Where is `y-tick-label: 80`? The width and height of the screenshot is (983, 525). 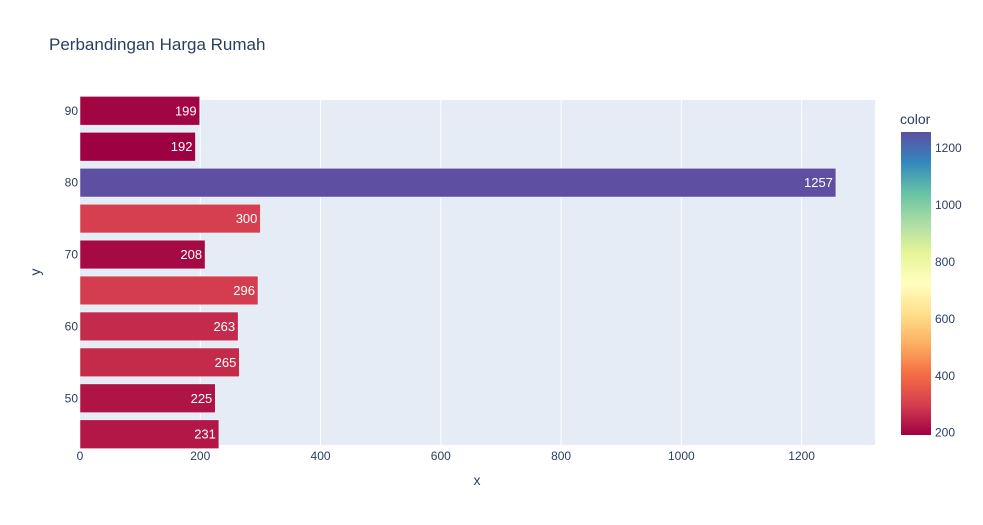
y-tick-label: 80 is located at coordinates (72, 183).